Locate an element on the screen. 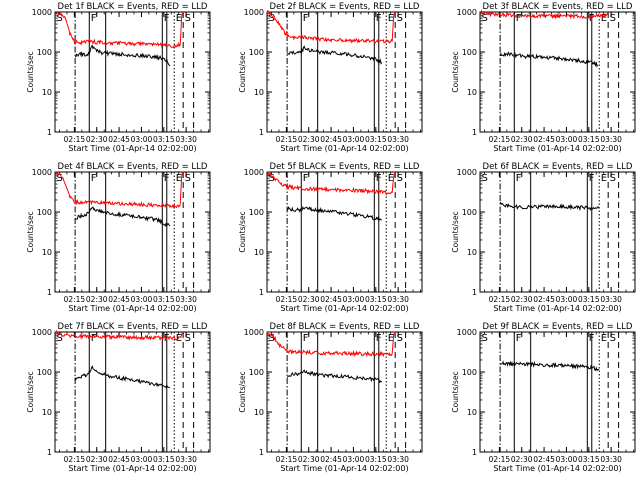  chart-title: Det 2f BLACK = Events, RED = LLD is located at coordinates (345, 7).